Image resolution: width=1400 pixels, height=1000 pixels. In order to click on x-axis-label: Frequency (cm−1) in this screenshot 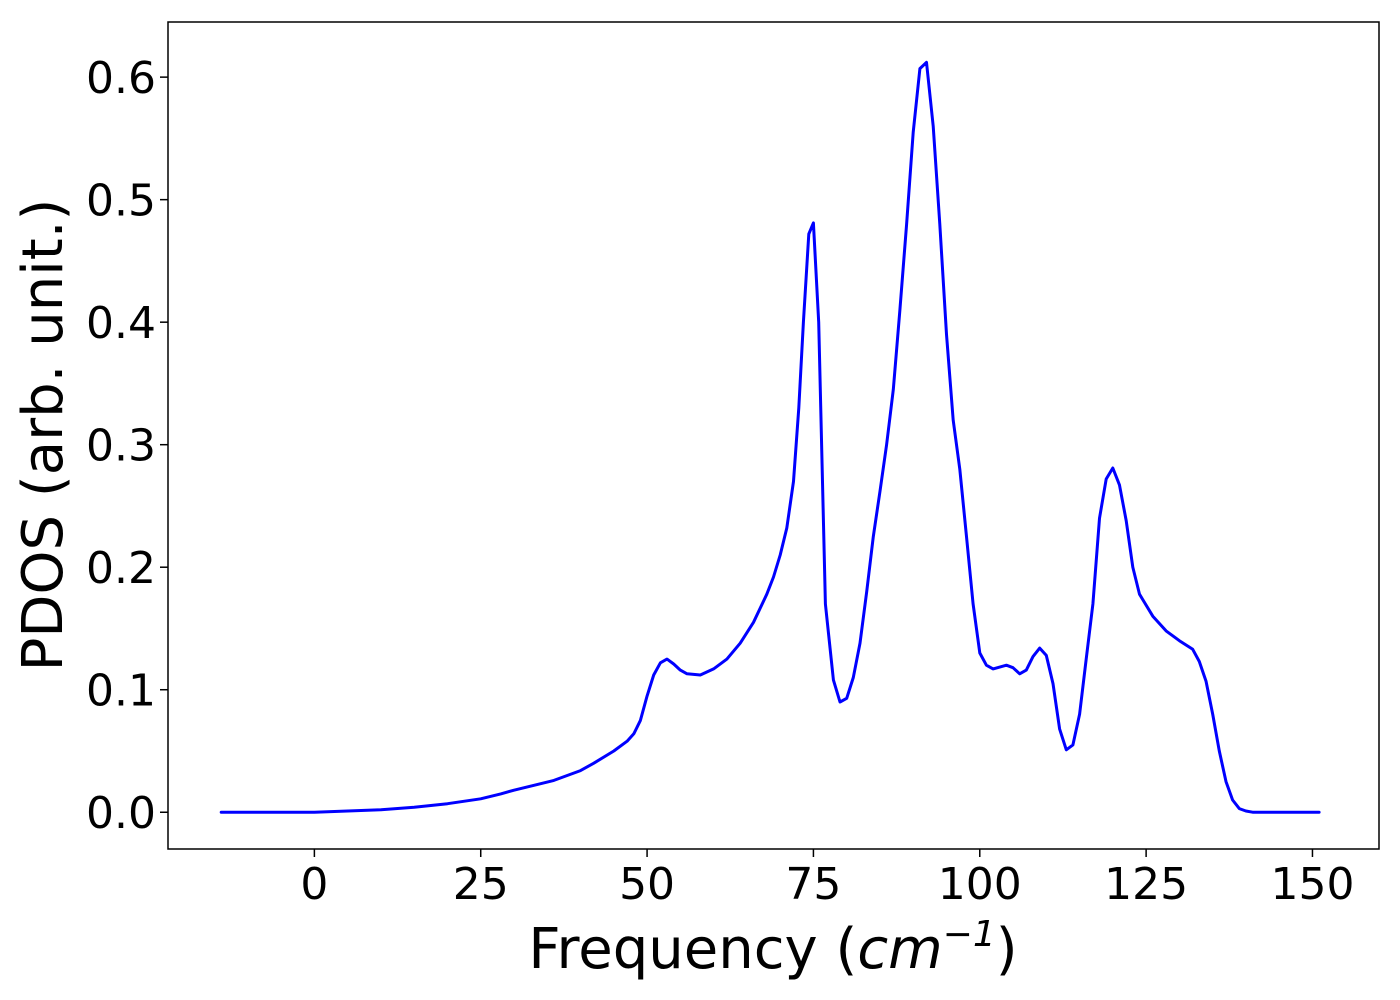, I will do `click(772, 948)`.